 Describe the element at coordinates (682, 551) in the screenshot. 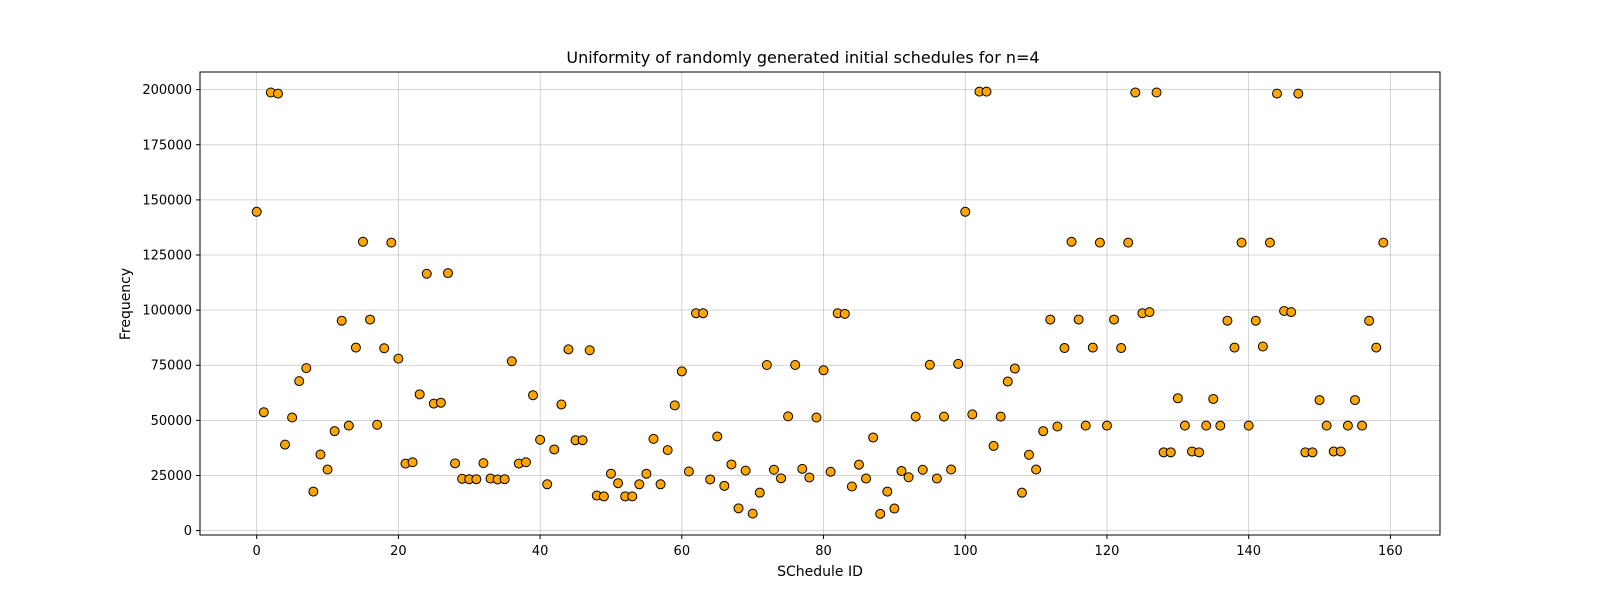

I see `x-tick-label: 60` at that location.